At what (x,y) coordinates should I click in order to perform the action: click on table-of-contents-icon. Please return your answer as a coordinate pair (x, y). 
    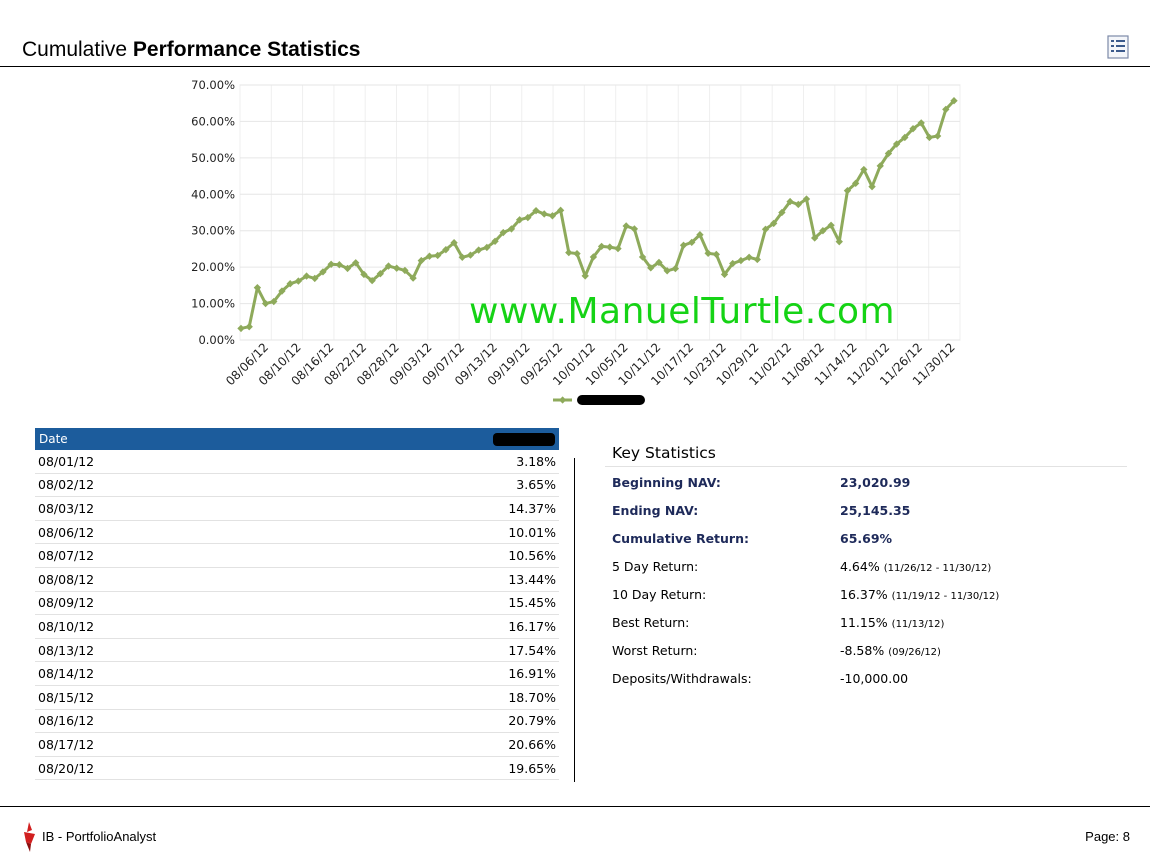
    Looking at the image, I should click on (1118, 47).